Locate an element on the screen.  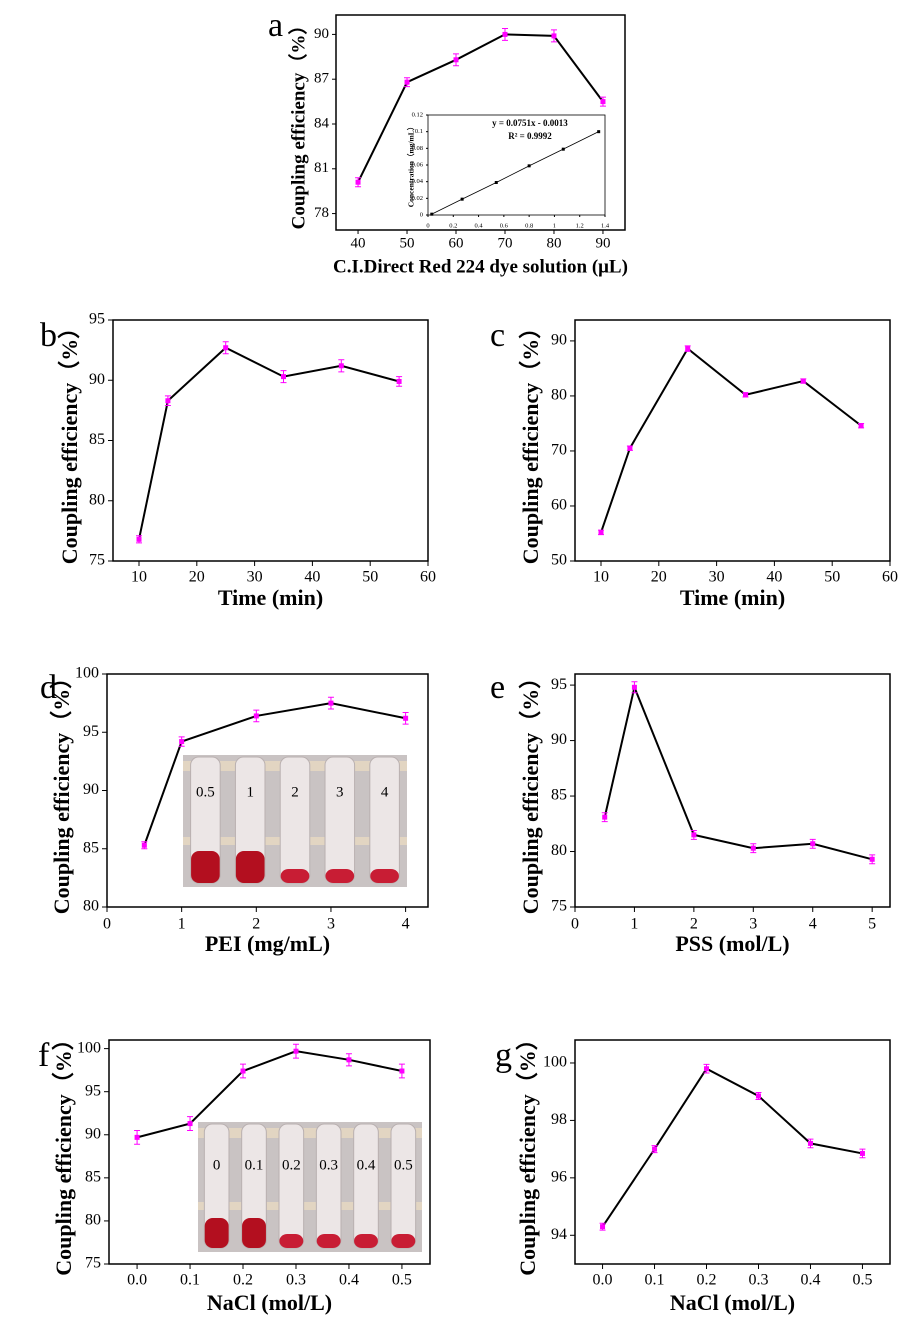
x-axis-label: NaCl (mol/L) is located at coordinates (732, 1302).